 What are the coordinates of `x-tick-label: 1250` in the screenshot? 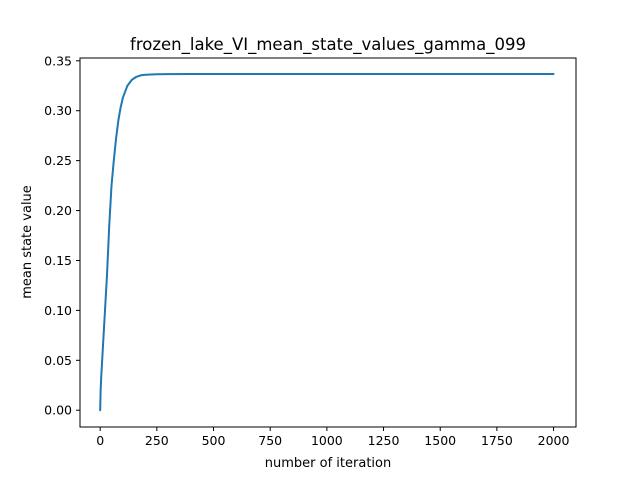 It's located at (384, 440).